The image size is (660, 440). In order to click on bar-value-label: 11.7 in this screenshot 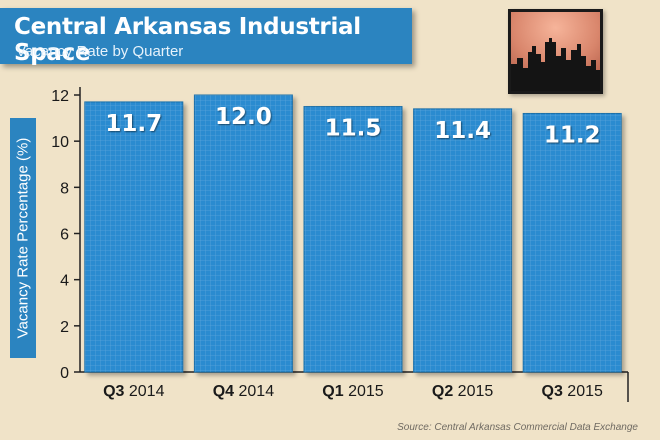, I will do `click(133, 124)`.